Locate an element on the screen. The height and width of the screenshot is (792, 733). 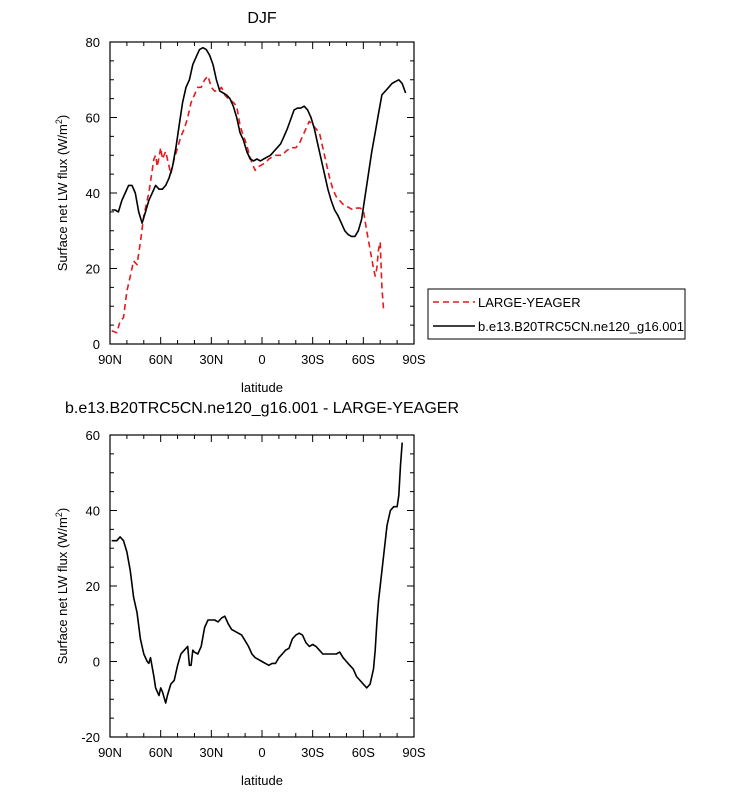
top-x-axis-label: latitude is located at coordinates (262, 387).